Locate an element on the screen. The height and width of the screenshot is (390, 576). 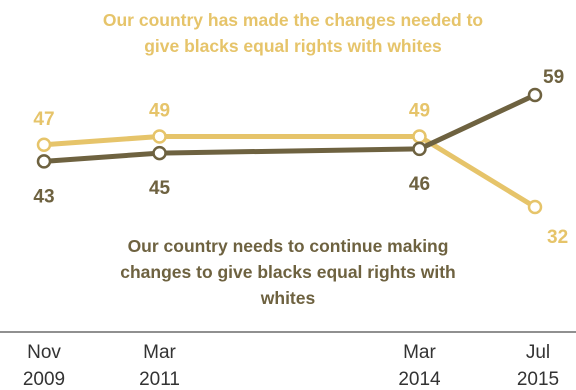
value-label-0-3: 32 is located at coordinates (557, 237).